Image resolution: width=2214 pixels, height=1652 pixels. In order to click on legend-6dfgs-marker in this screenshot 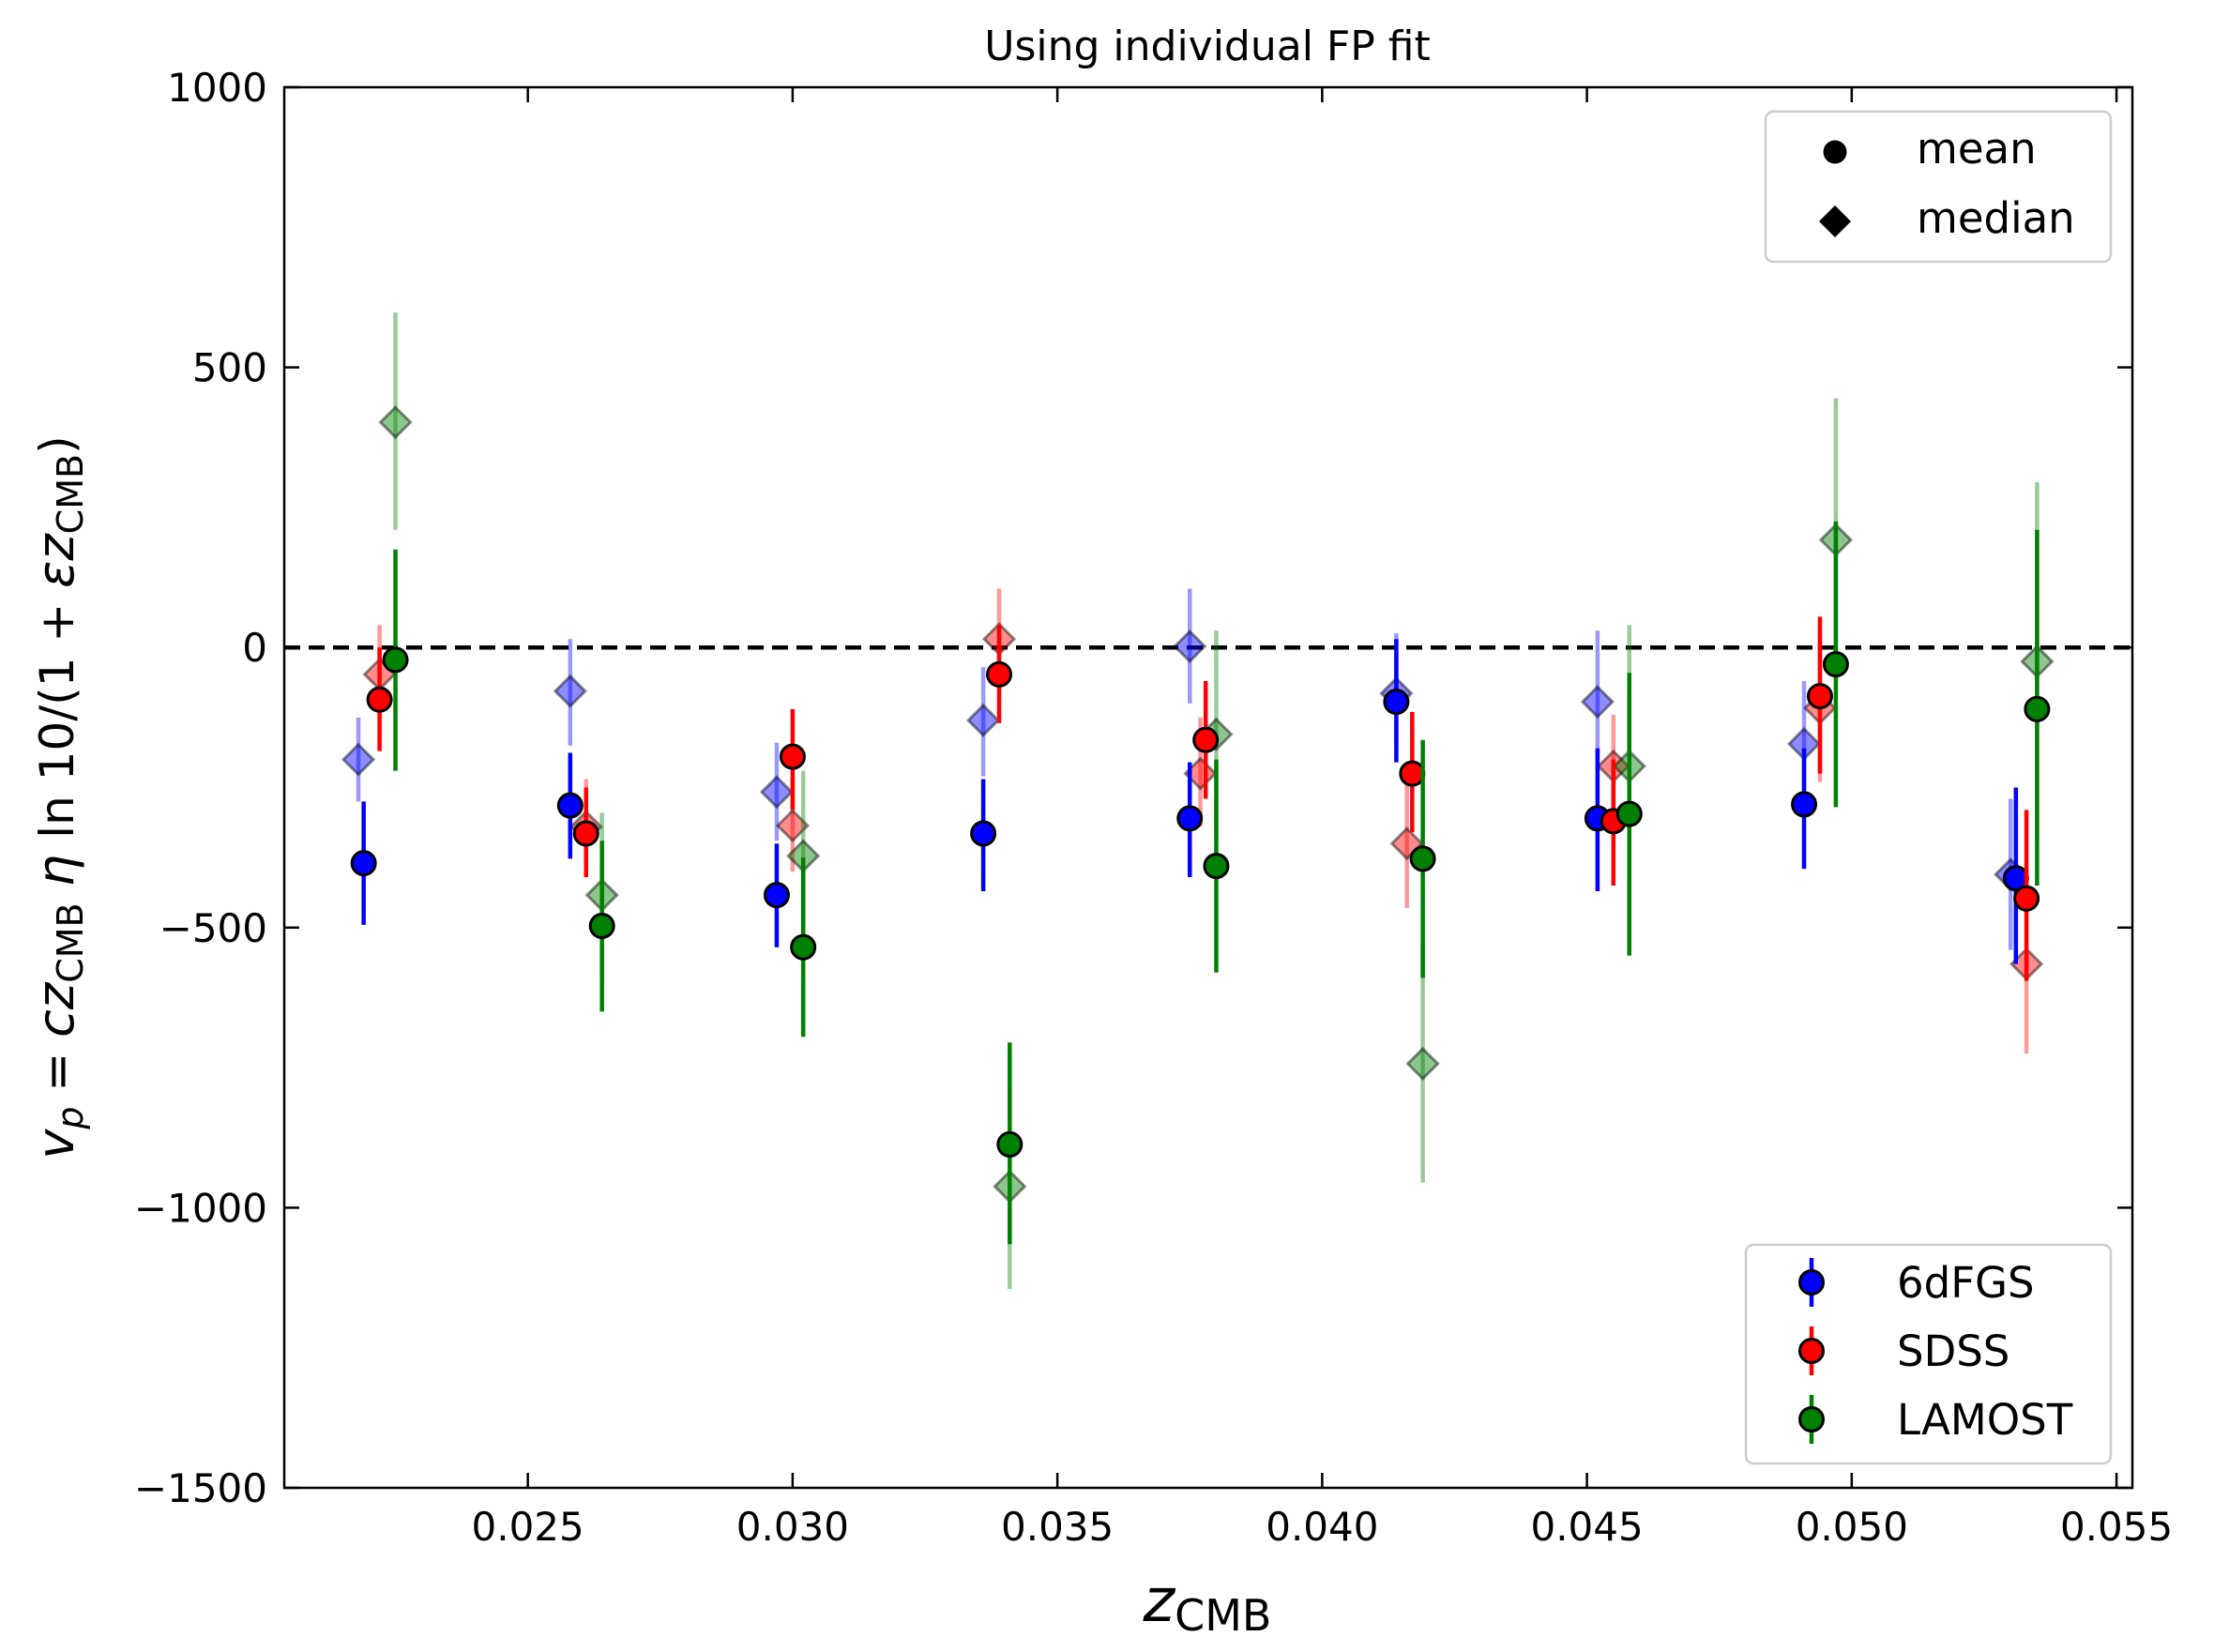, I will do `click(1811, 1282)`.